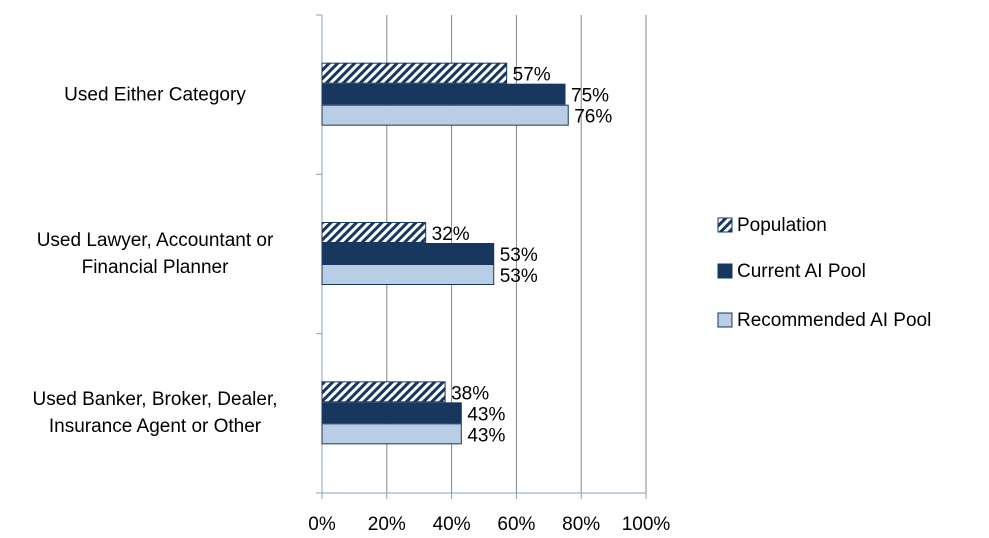 This screenshot has height=538, width=989. What do you see at coordinates (782, 225) in the screenshot?
I see `legend-label: Population` at bounding box center [782, 225].